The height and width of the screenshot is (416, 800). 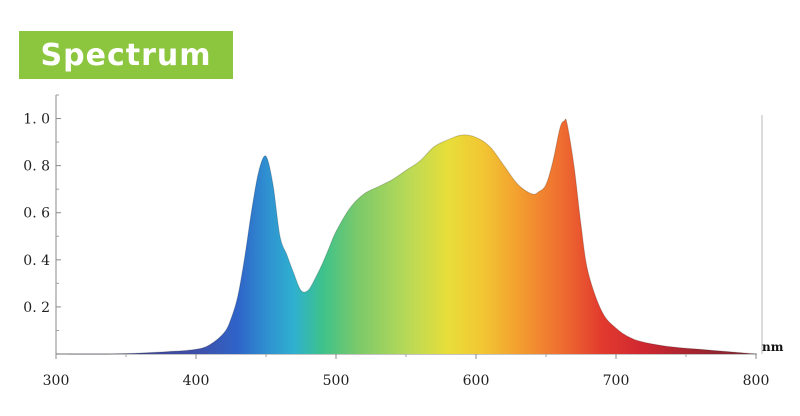 I want to click on y-tick-label: 0. 4, so click(x=36, y=261).